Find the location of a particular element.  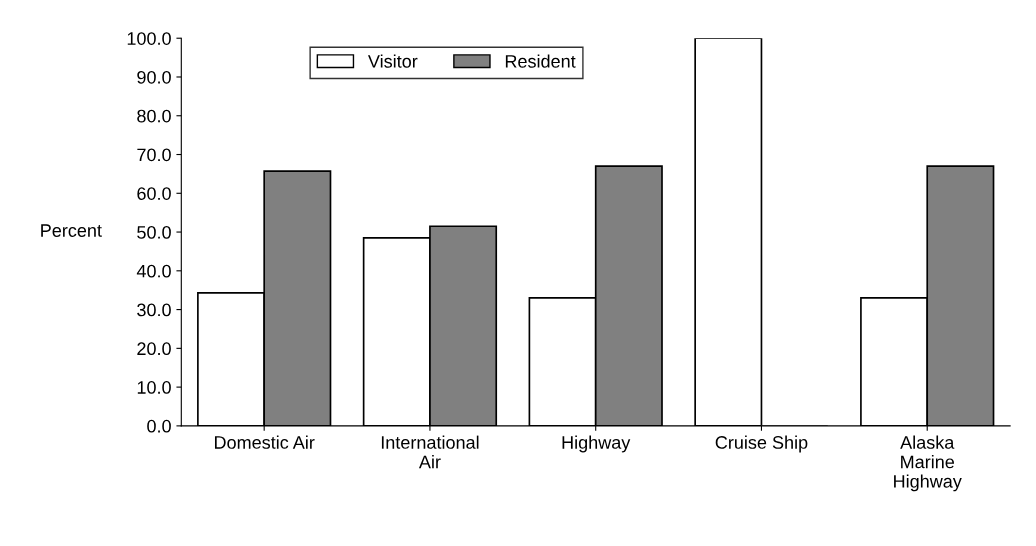

y-tick-label: 70.0 is located at coordinates (154, 155).